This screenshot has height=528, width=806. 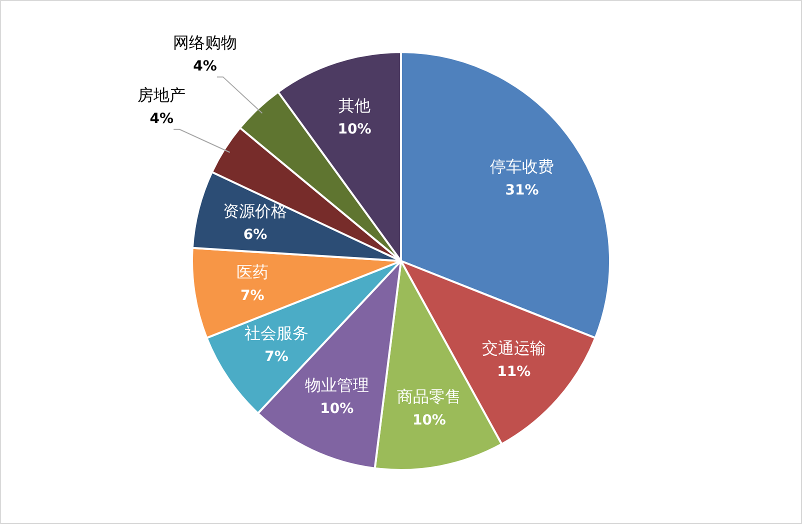 What do you see at coordinates (276, 333) in the screenshot?
I see `slice-label: 社会服务` at bounding box center [276, 333].